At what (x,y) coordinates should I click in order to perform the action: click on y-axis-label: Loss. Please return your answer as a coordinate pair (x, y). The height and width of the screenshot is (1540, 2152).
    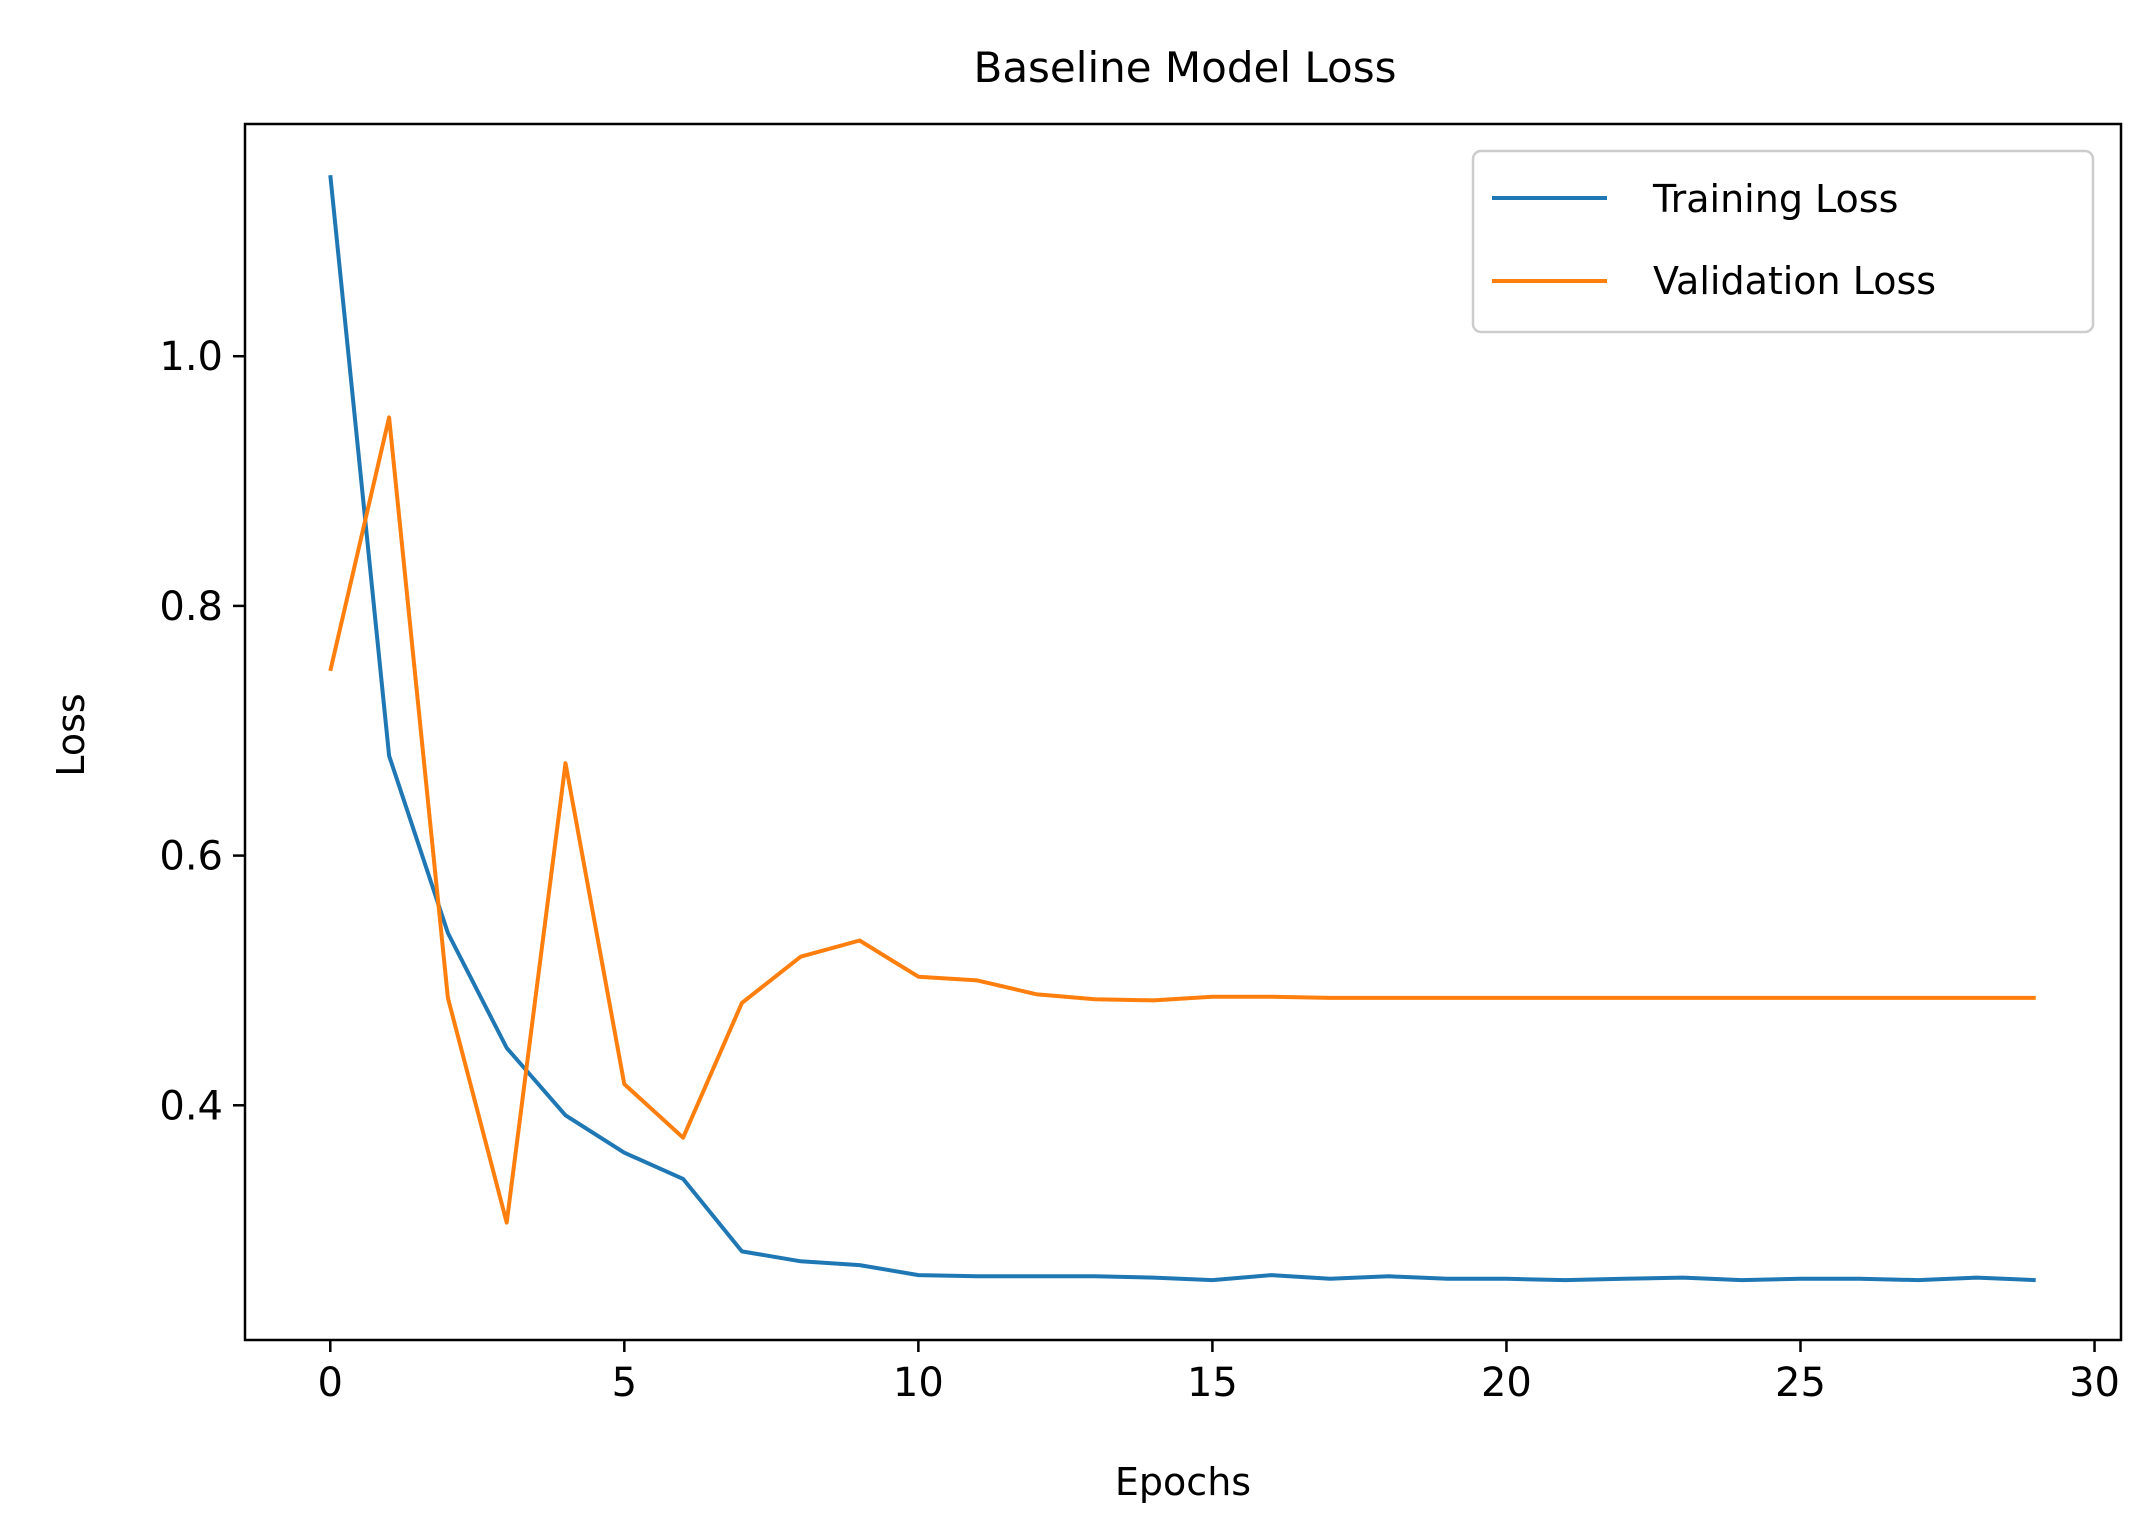
    Looking at the image, I should click on (71, 734).